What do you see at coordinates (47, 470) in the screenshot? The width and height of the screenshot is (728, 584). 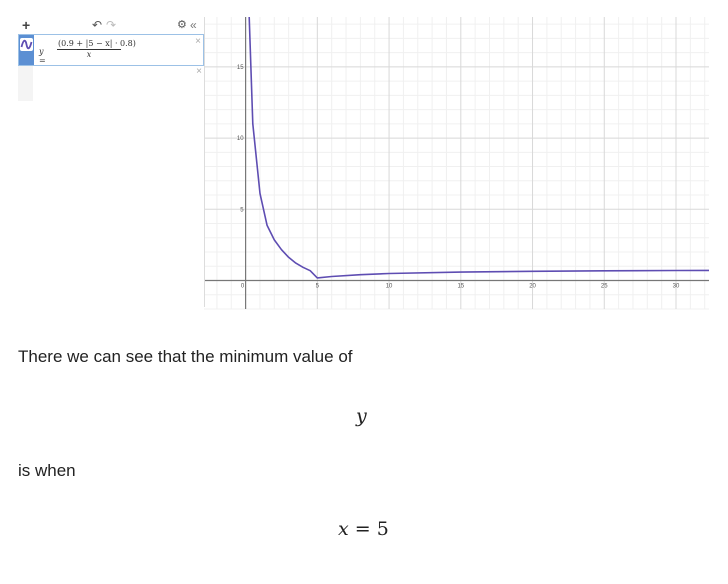 I see `explanation-line-2: is when` at bounding box center [47, 470].